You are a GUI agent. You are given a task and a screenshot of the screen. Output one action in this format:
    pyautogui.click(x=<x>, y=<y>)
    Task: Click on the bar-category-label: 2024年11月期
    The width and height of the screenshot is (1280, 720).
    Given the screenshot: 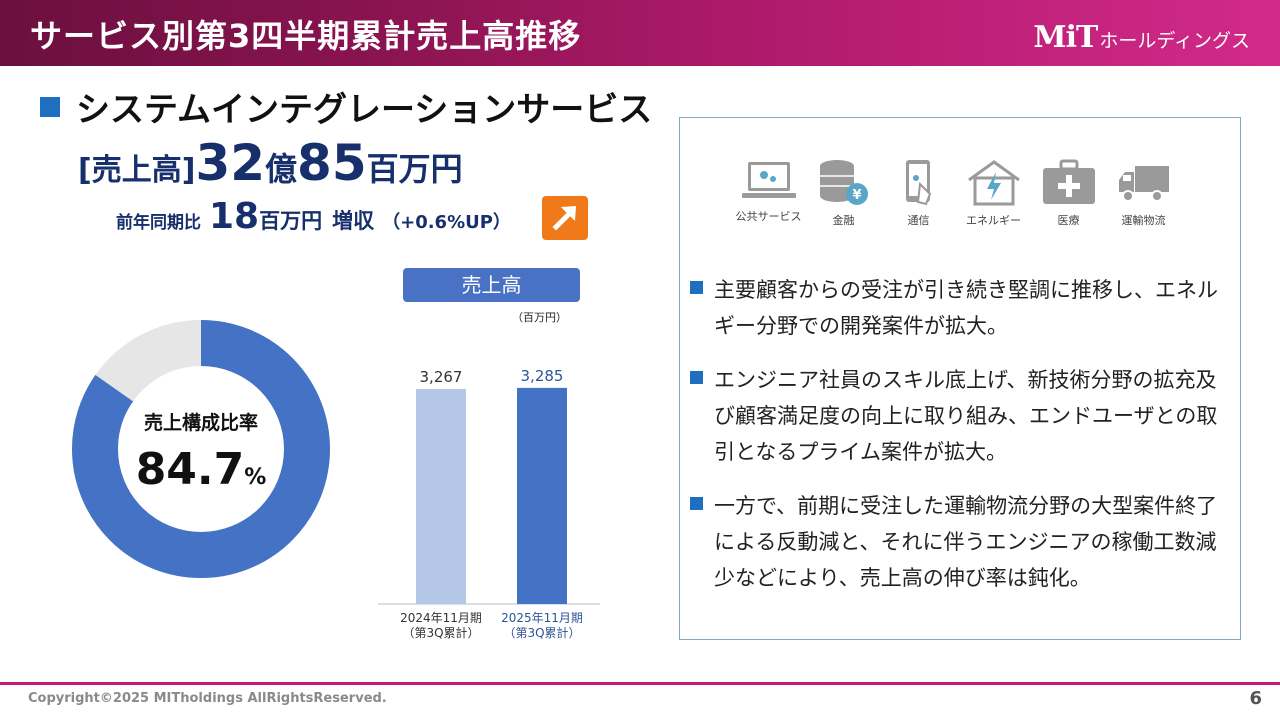 What is the action you would take?
    pyautogui.click(x=441, y=618)
    